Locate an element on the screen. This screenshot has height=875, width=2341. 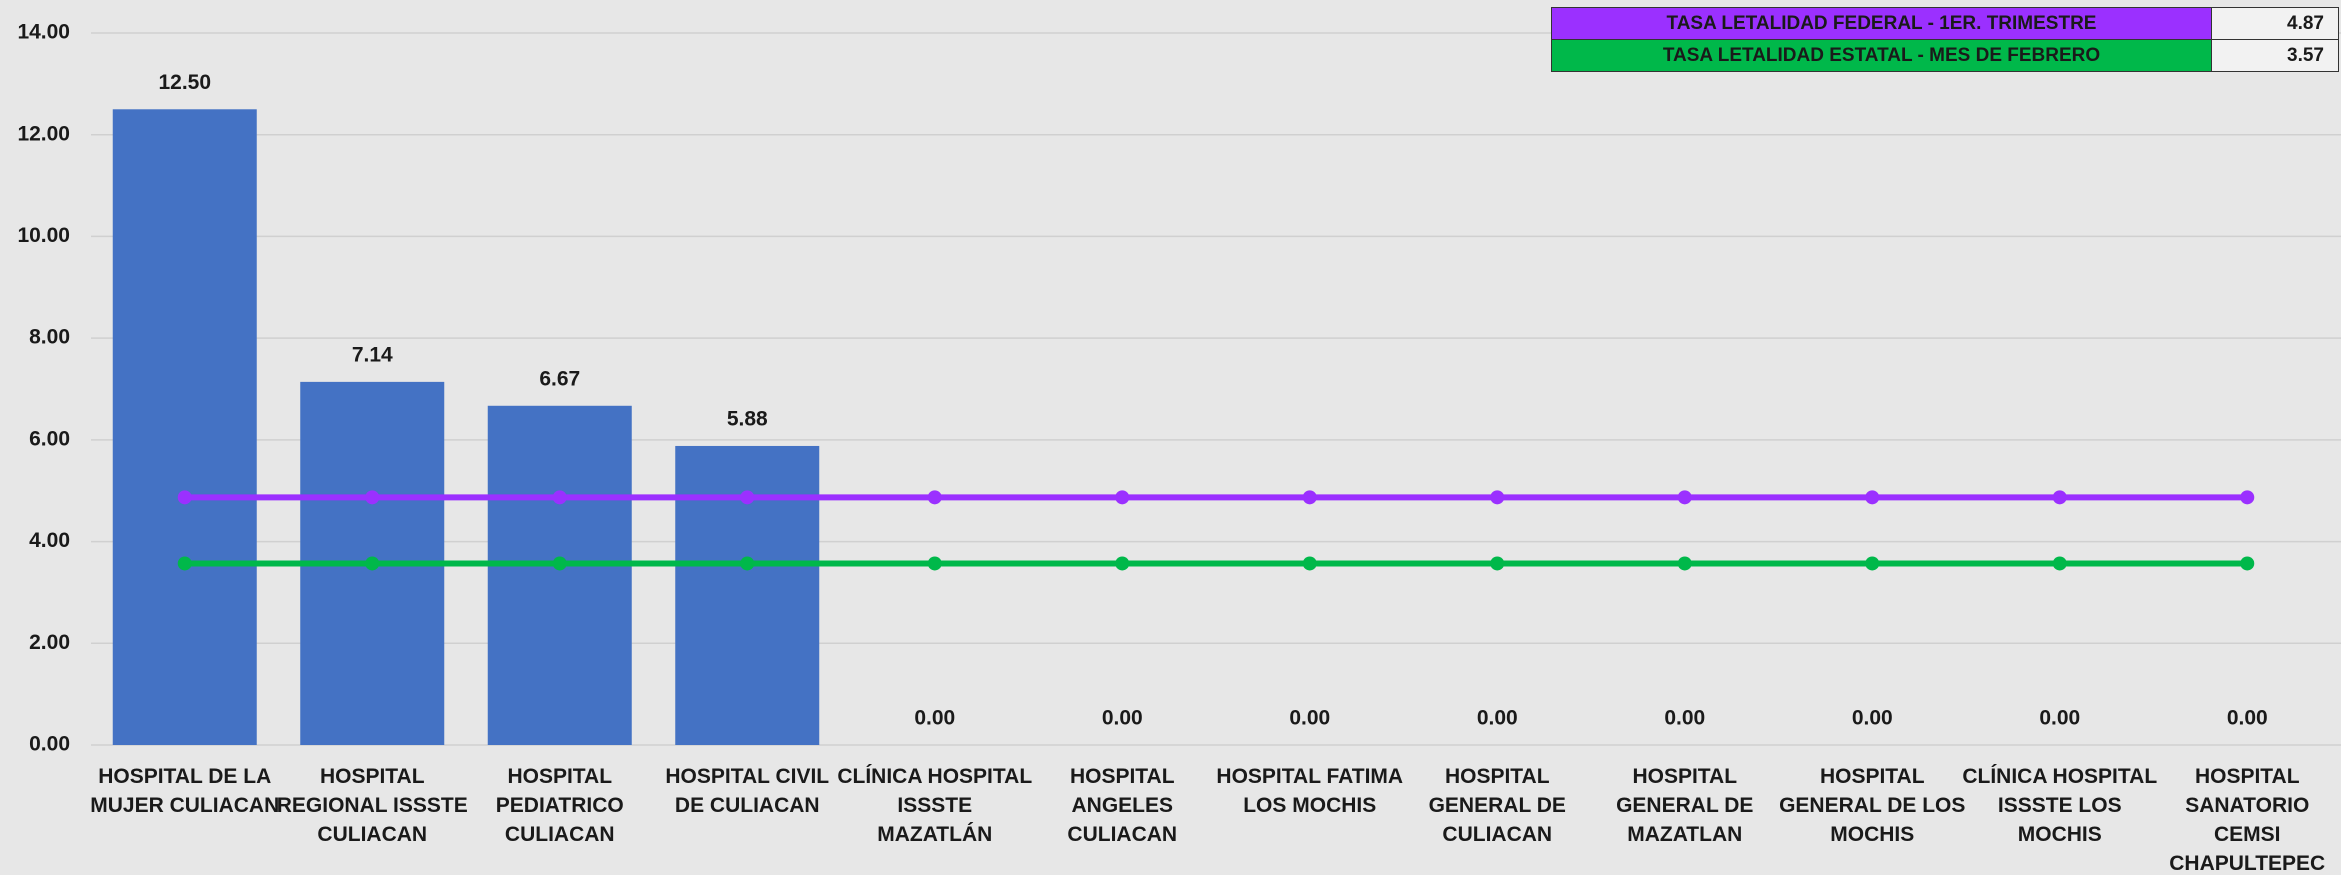
x-tick-label: CLÍNICA HOSPITAL ISSSTE MAZATLÁN is located at coordinates (935, 805).